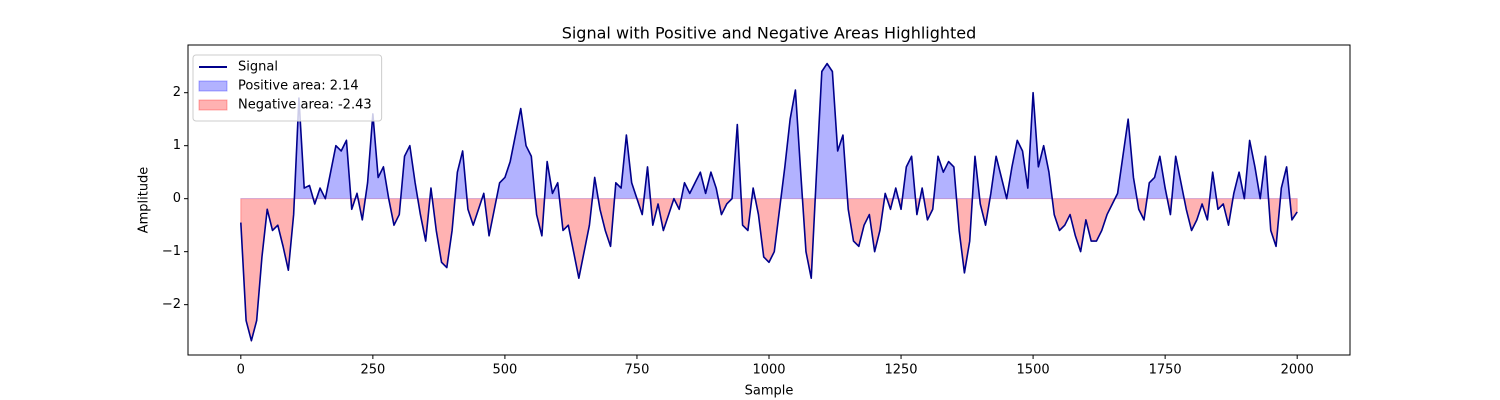 Image resolution: width=1500 pixels, height=400 pixels. I want to click on x-tick-label: 250, so click(372, 370).